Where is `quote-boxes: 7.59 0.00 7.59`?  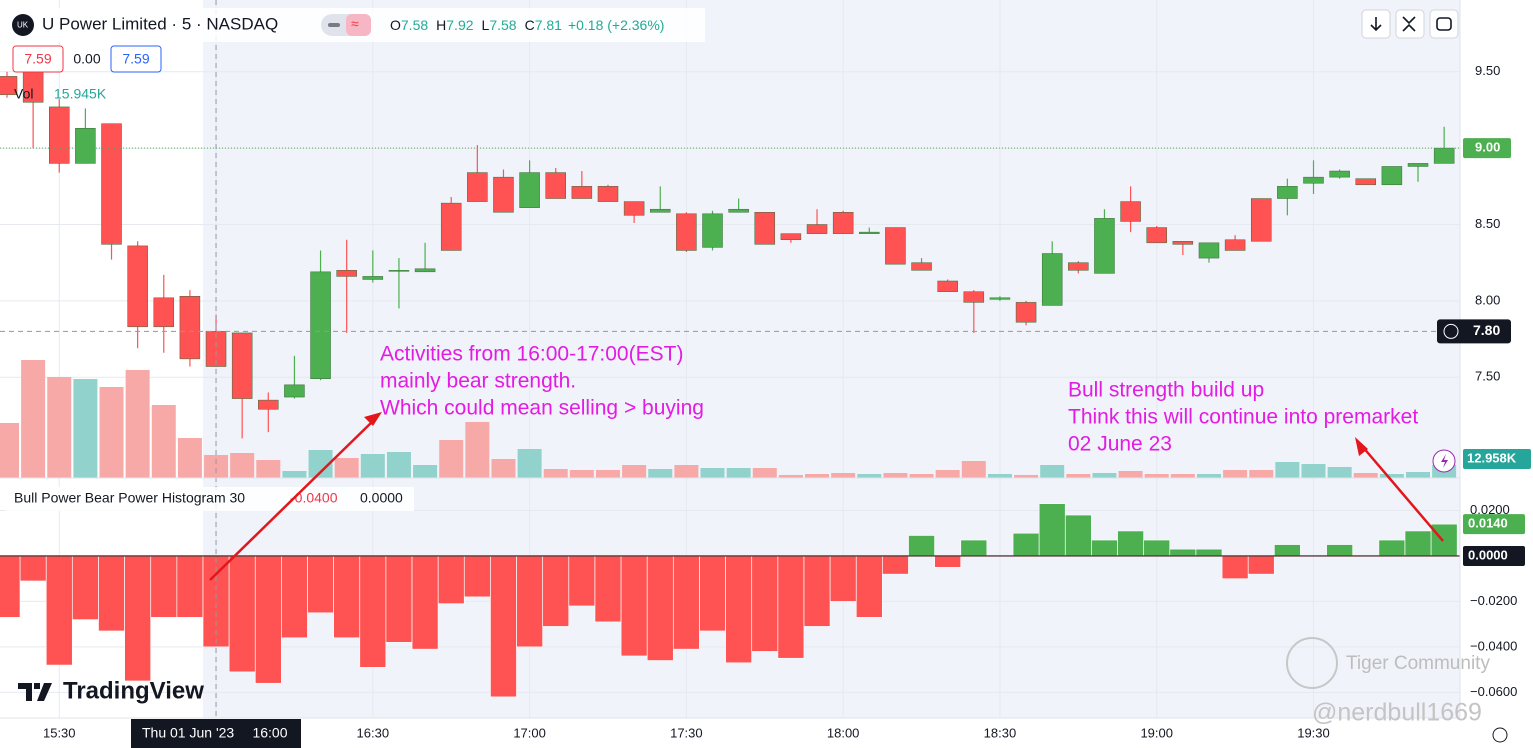
quote-boxes: 7.59 0.00 7.59 is located at coordinates (87, 59).